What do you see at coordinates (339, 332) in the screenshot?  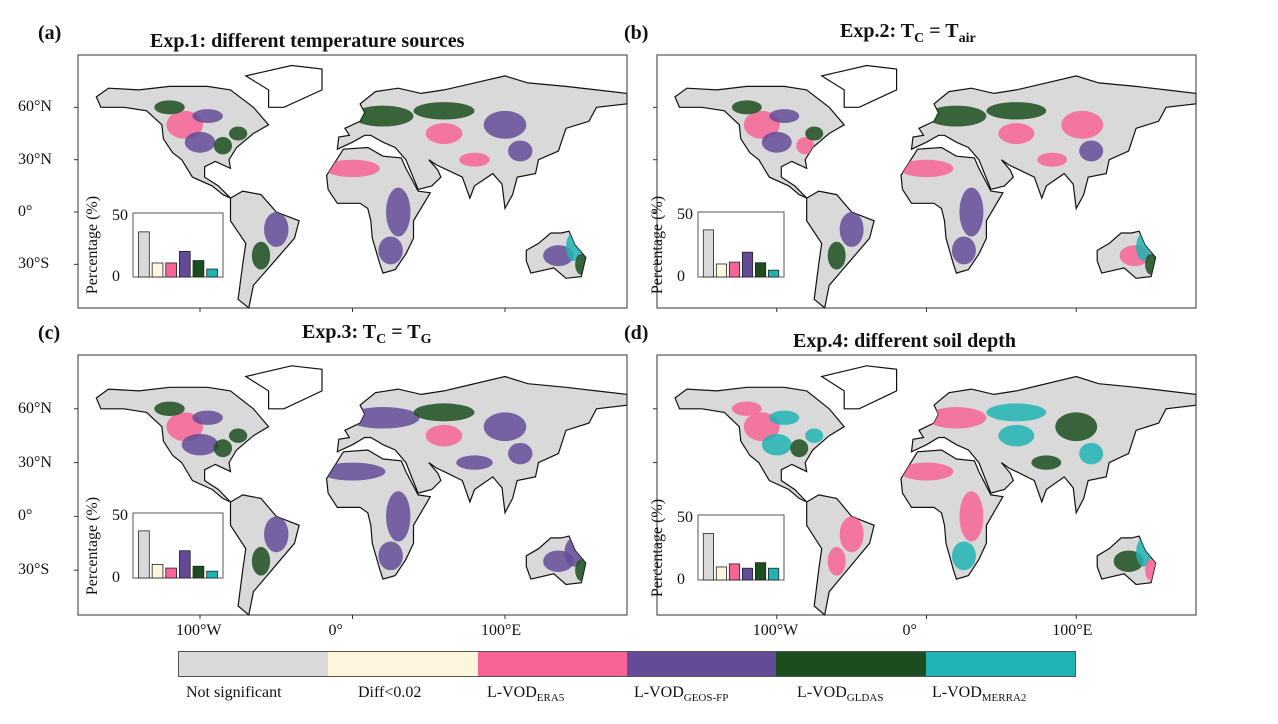 I see `title-segment: Exp.3: T` at bounding box center [339, 332].